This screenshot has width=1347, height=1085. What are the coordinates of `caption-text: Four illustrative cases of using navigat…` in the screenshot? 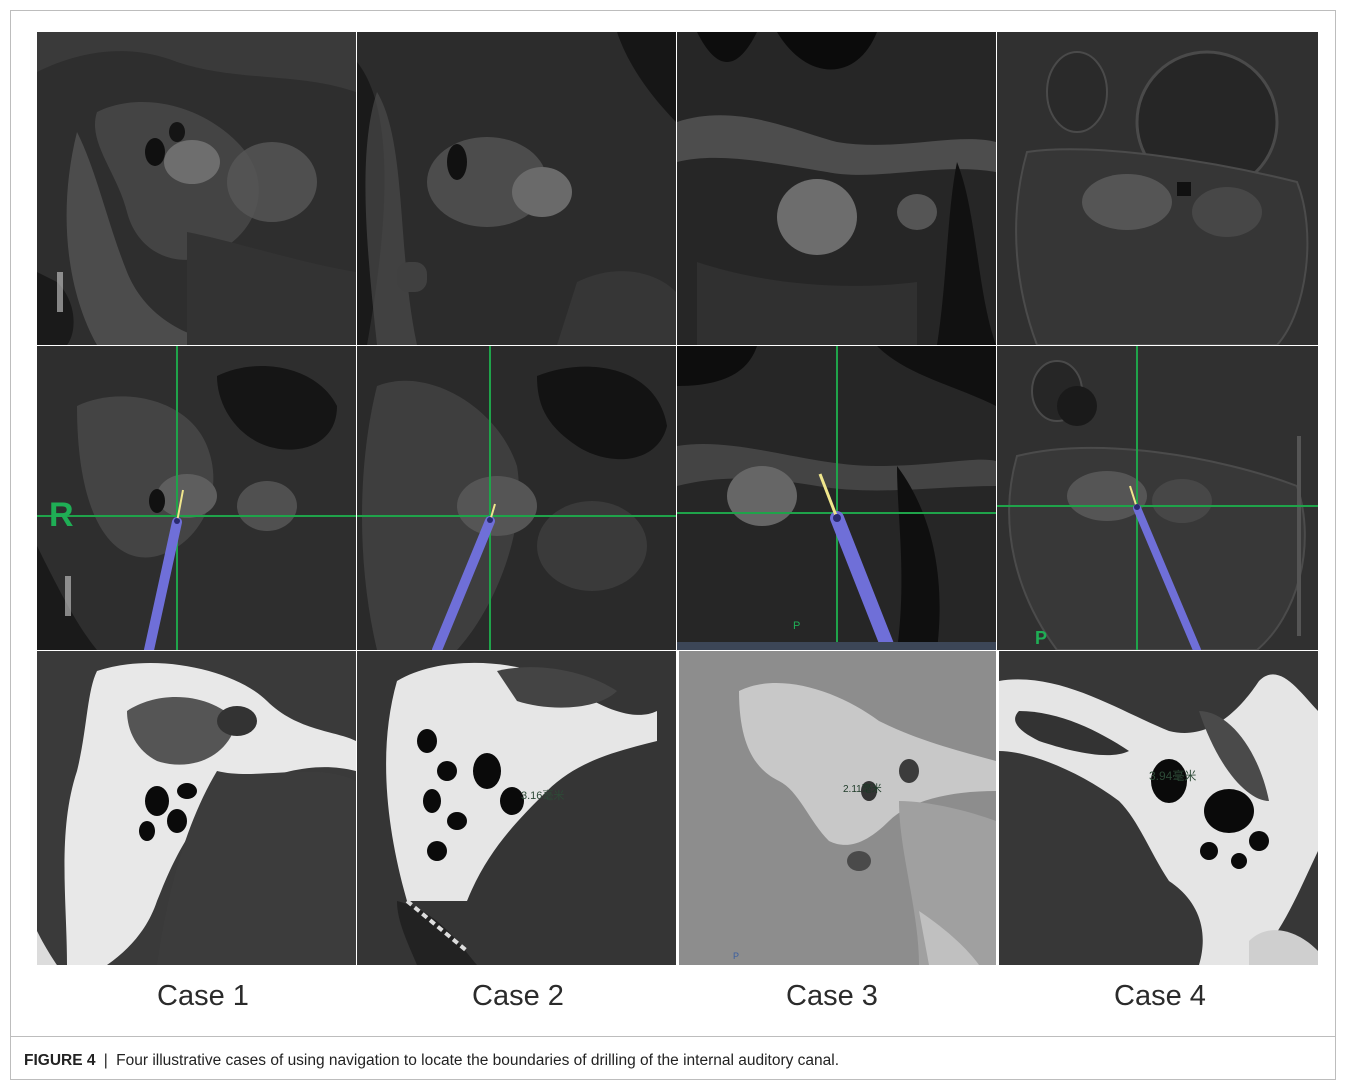 It's located at (478, 1060).